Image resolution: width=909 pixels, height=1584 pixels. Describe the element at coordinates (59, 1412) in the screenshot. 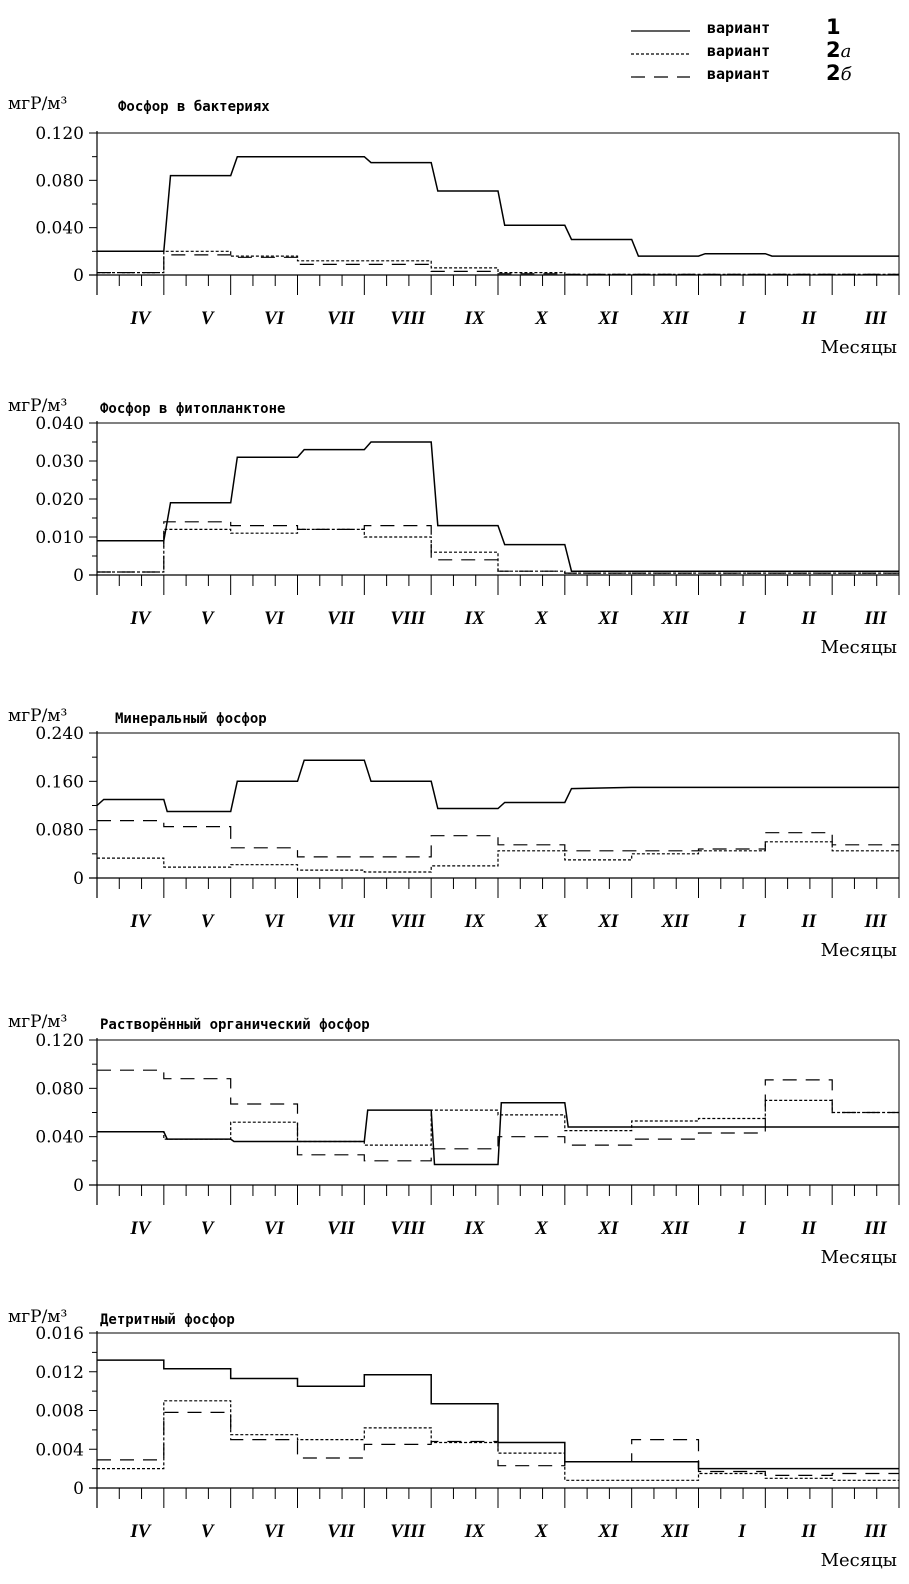

I see `y-tick-label: 0.008` at that location.